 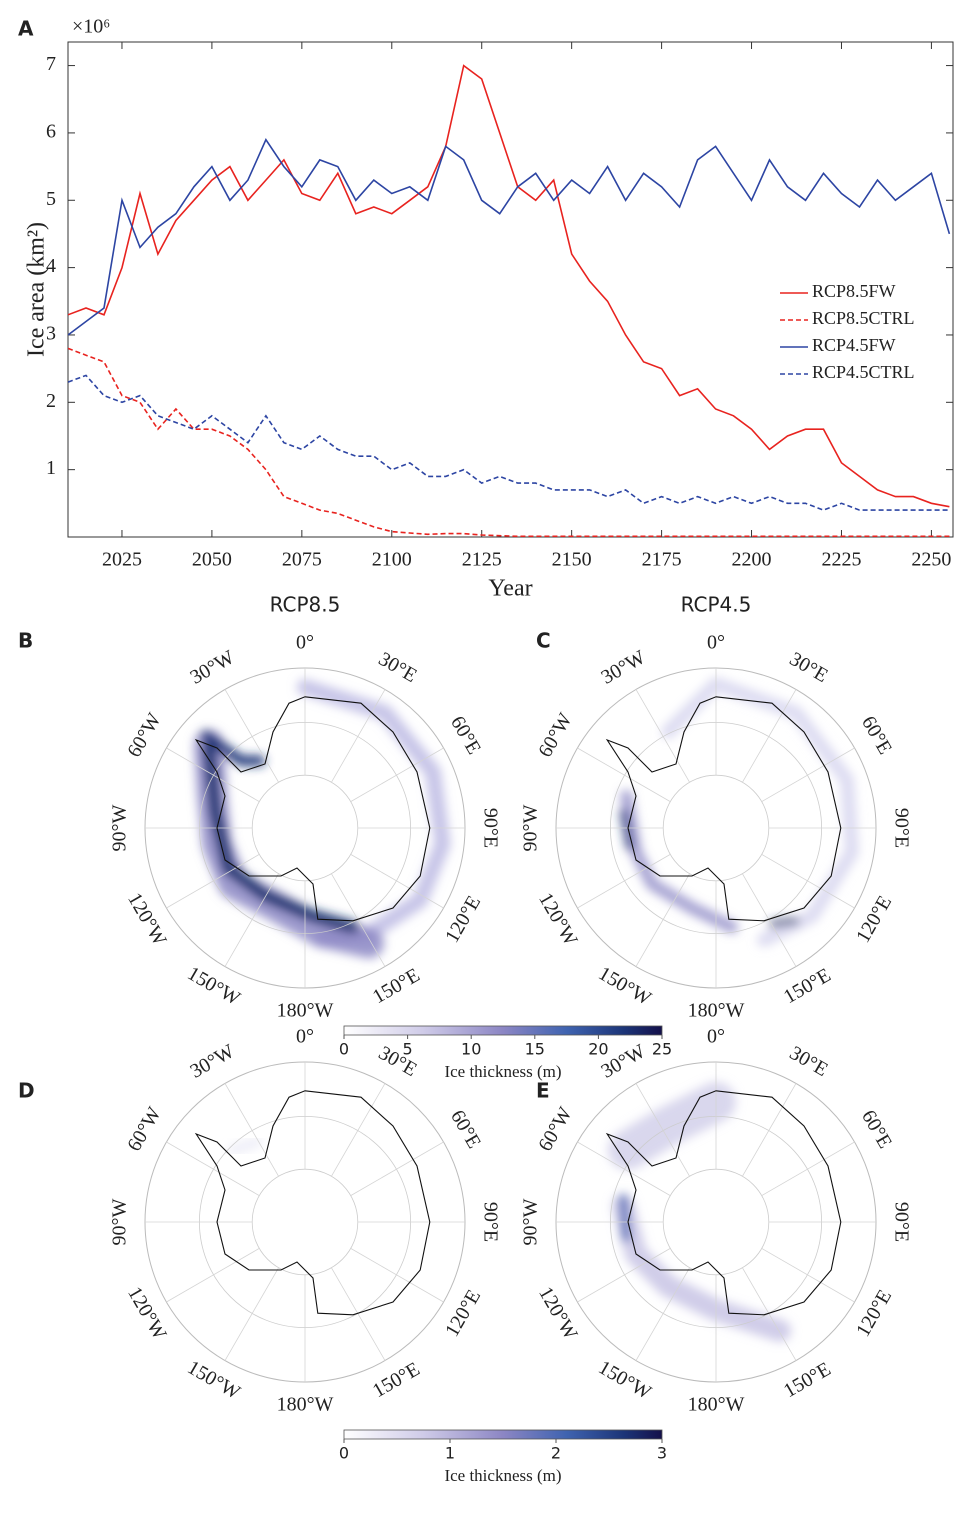 I want to click on column-title: RCP8.5, so click(x=305, y=605).